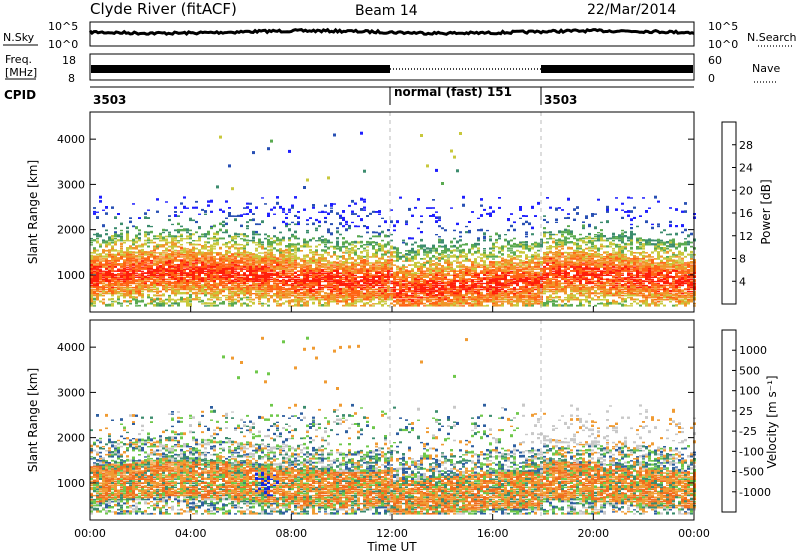 This screenshot has width=800, height=554. What do you see at coordinates (560, 100) in the screenshot?
I see `cpid-segment-3: 3503` at bounding box center [560, 100].